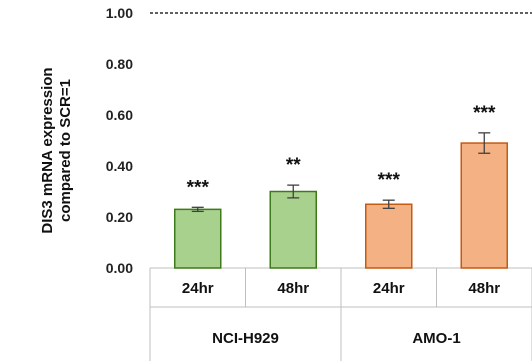  What do you see at coordinates (245, 338) in the screenshot?
I see `group-label: NCI-H929` at bounding box center [245, 338].